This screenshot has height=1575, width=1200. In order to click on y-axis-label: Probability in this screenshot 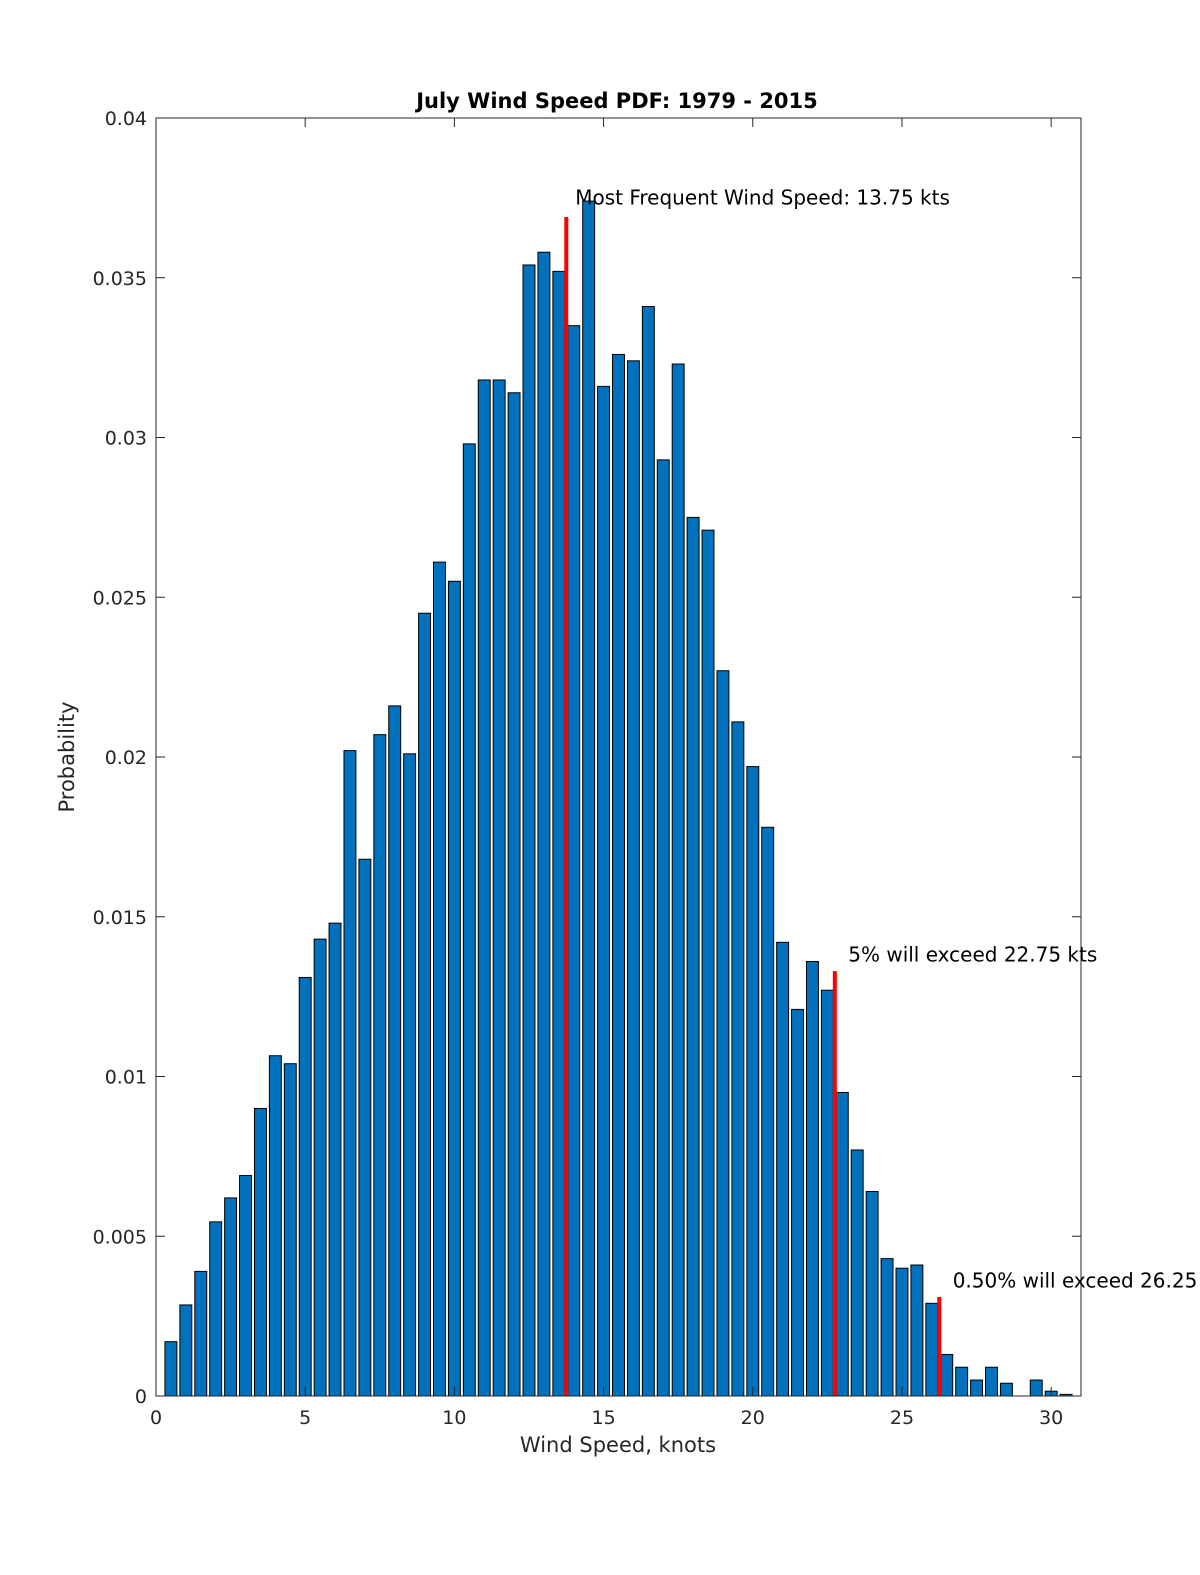, I will do `click(67, 756)`.